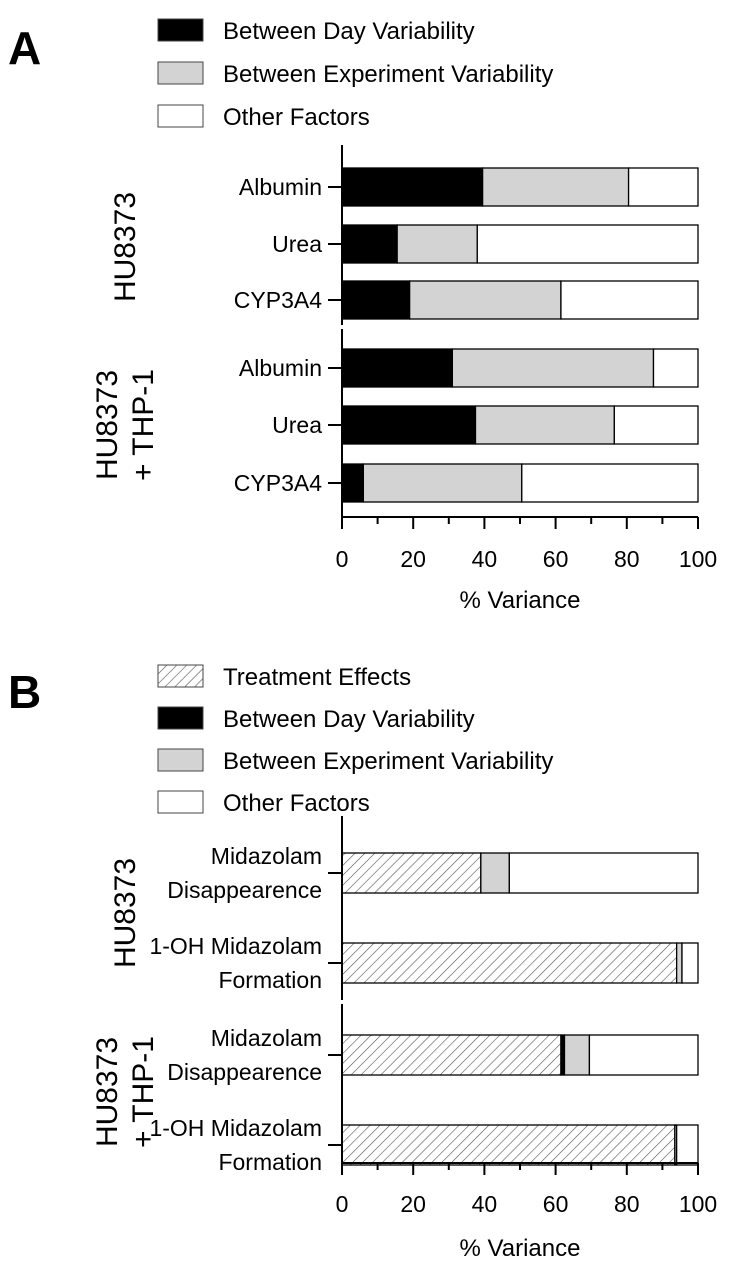  What do you see at coordinates (317, 677) in the screenshot?
I see `legend-label-treatment-effects: Treatment Effects` at bounding box center [317, 677].